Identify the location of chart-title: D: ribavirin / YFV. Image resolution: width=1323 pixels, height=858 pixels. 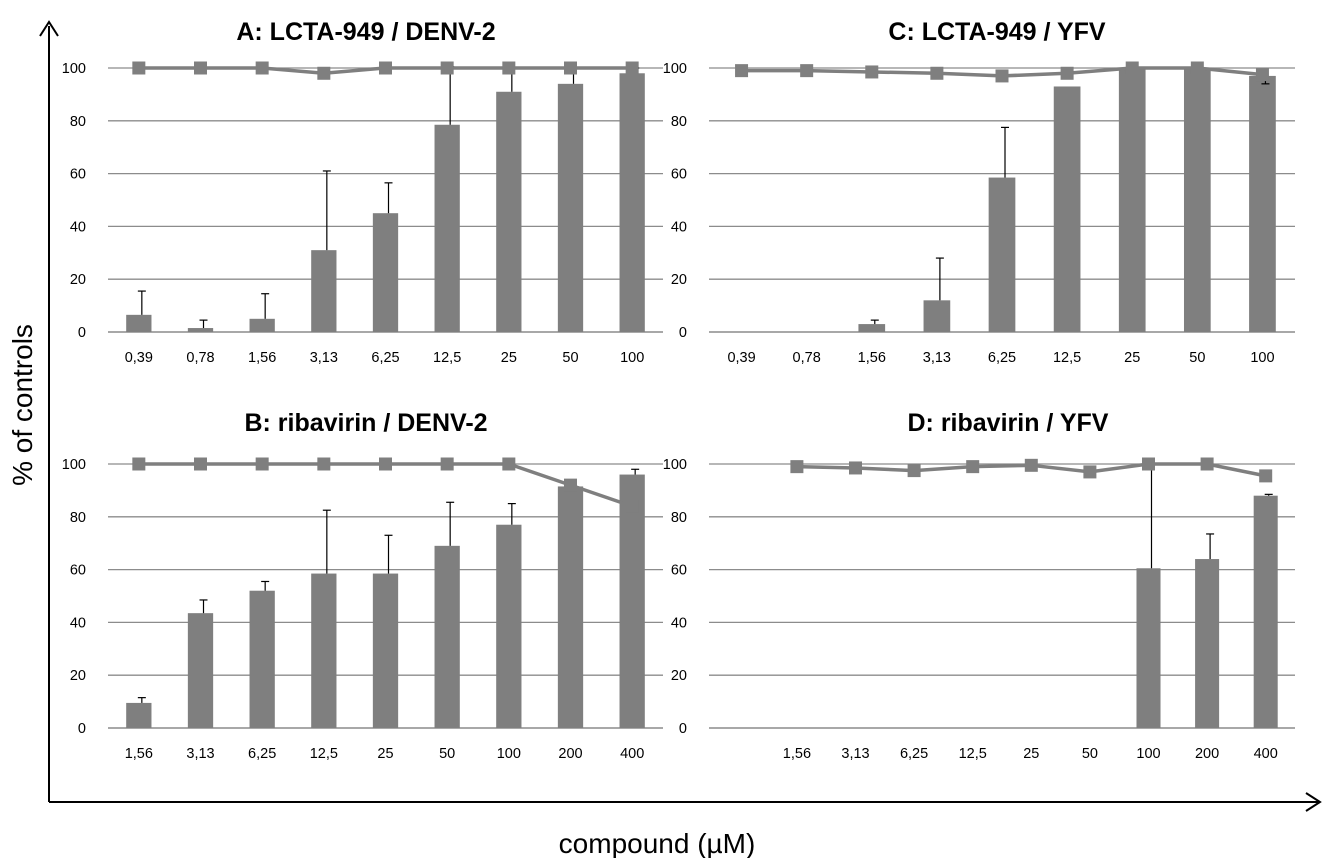
(1008, 423).